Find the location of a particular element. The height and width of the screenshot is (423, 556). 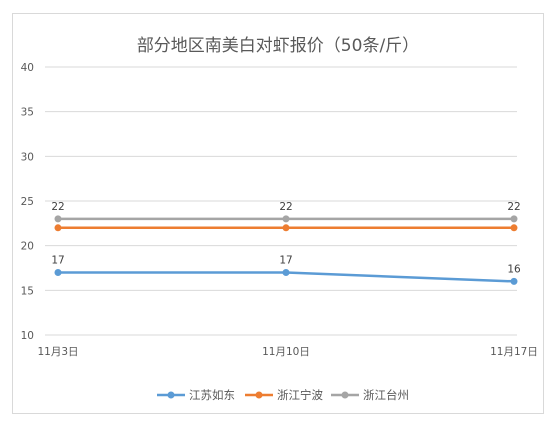

x-tick-label: 11月3日 is located at coordinates (57, 352).